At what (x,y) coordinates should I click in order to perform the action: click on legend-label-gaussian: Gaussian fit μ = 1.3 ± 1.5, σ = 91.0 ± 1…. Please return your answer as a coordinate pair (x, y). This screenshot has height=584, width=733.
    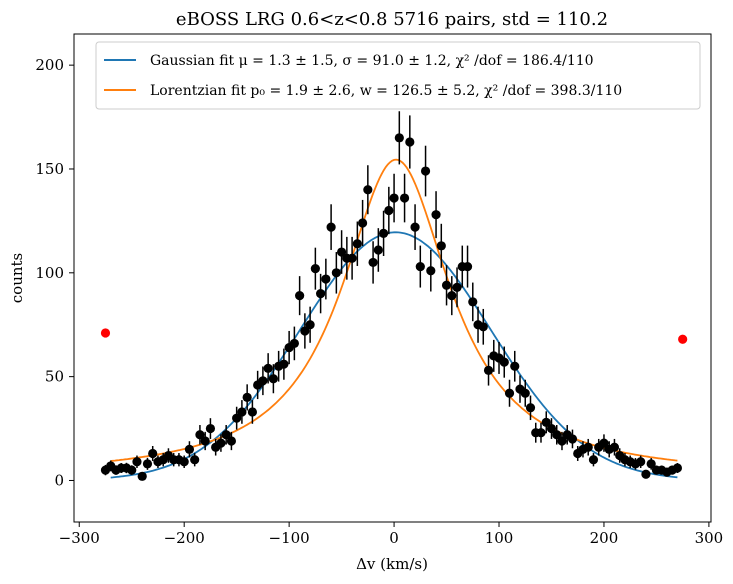
    Looking at the image, I should click on (372, 61).